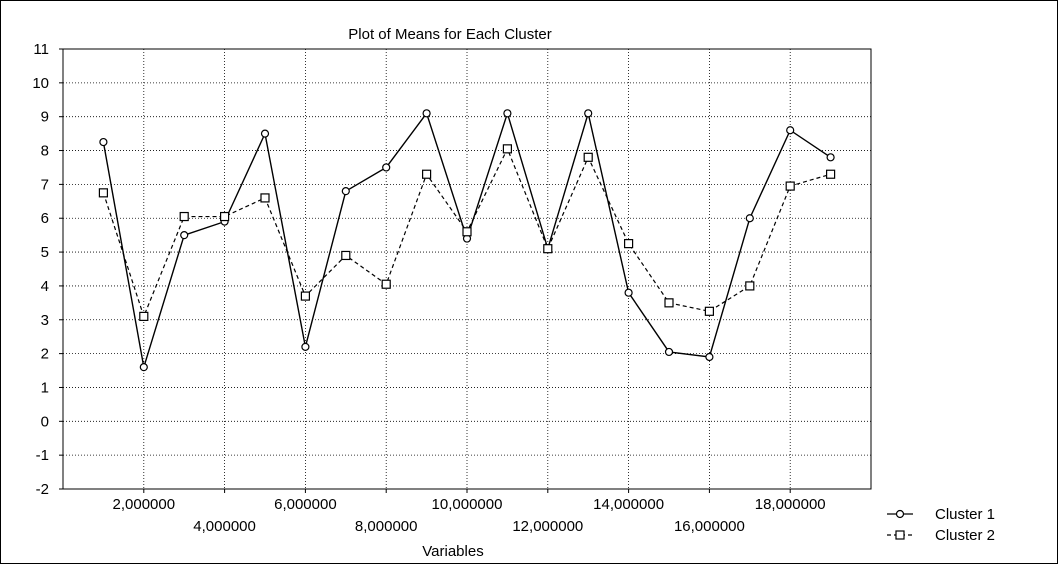  What do you see at coordinates (941, 525) in the screenshot?
I see `legend: Cluster 1 Cluster 2` at bounding box center [941, 525].